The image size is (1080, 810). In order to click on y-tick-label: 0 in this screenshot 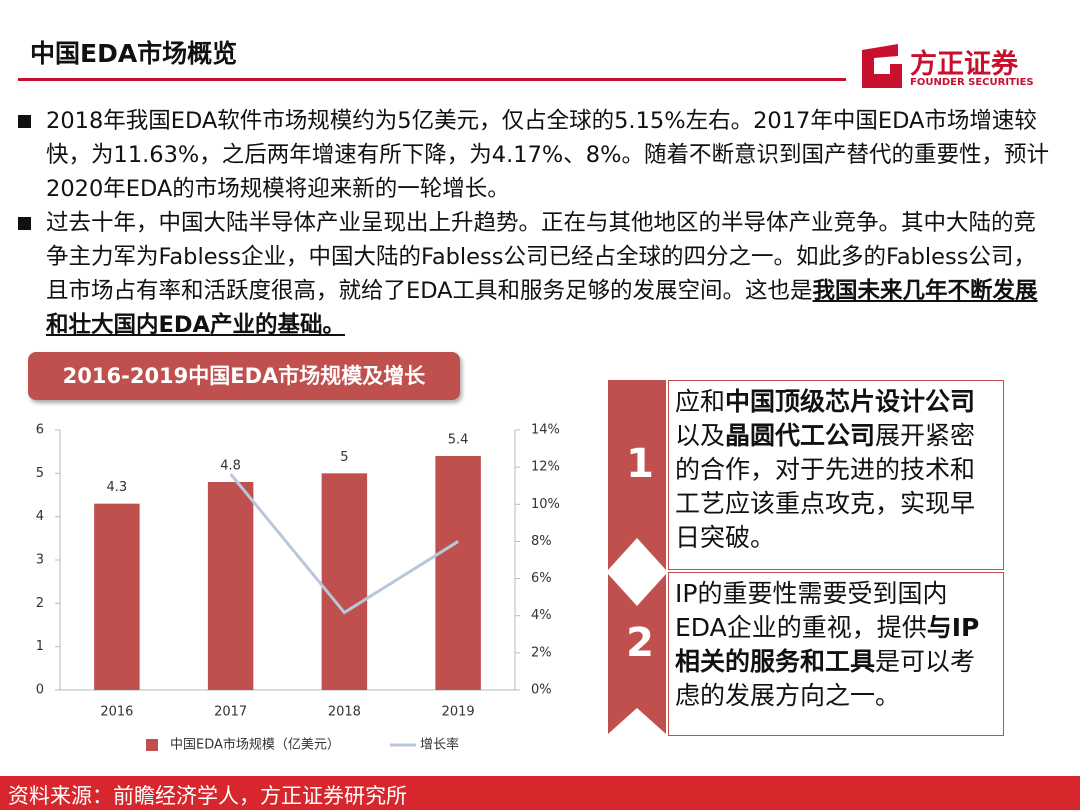, I will do `click(40, 690)`.